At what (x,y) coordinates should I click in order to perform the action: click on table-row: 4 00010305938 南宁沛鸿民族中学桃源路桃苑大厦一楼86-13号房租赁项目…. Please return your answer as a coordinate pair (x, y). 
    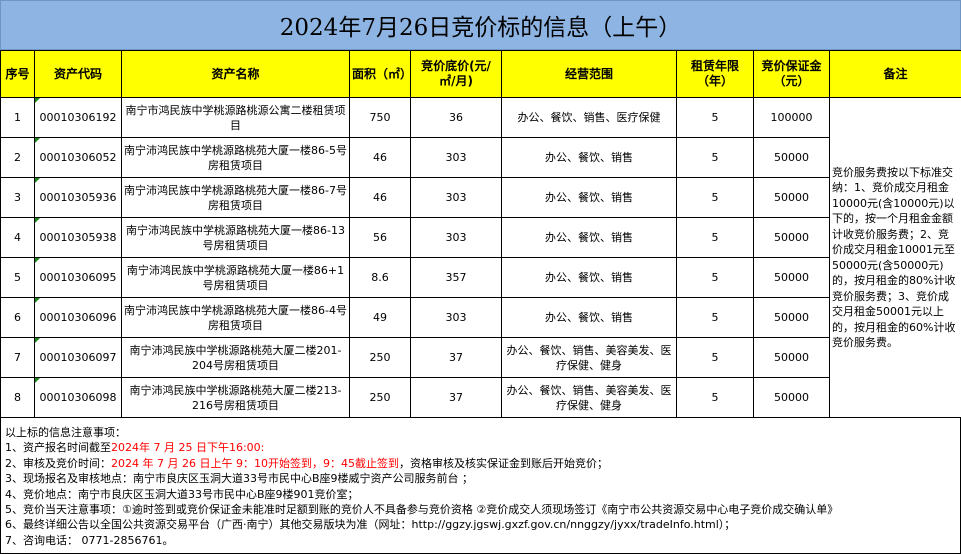
    Looking at the image, I should click on (480, 237).